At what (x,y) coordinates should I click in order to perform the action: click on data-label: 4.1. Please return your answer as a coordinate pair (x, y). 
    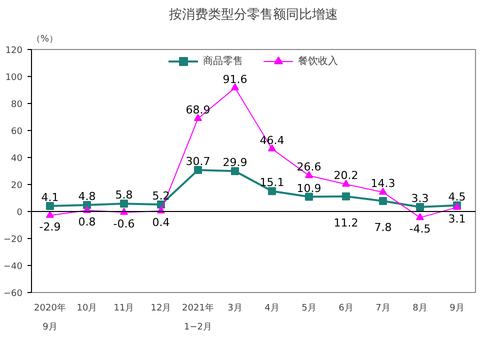
    Looking at the image, I should click on (50, 197).